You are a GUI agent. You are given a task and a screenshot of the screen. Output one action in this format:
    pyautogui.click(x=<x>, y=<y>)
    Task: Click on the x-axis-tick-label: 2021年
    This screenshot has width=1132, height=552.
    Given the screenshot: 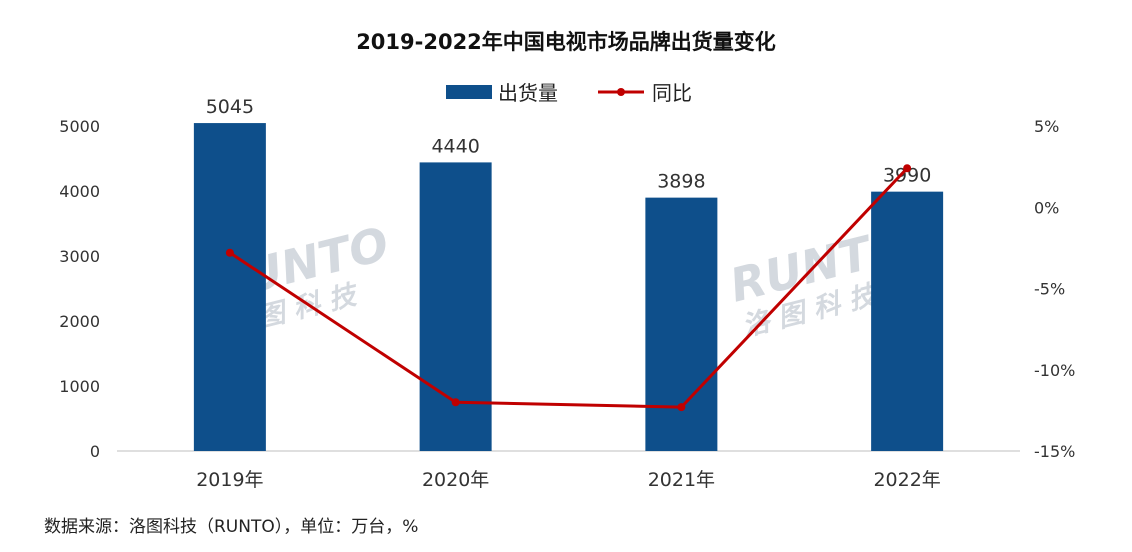 What is the action you would take?
    pyautogui.click(x=681, y=480)
    